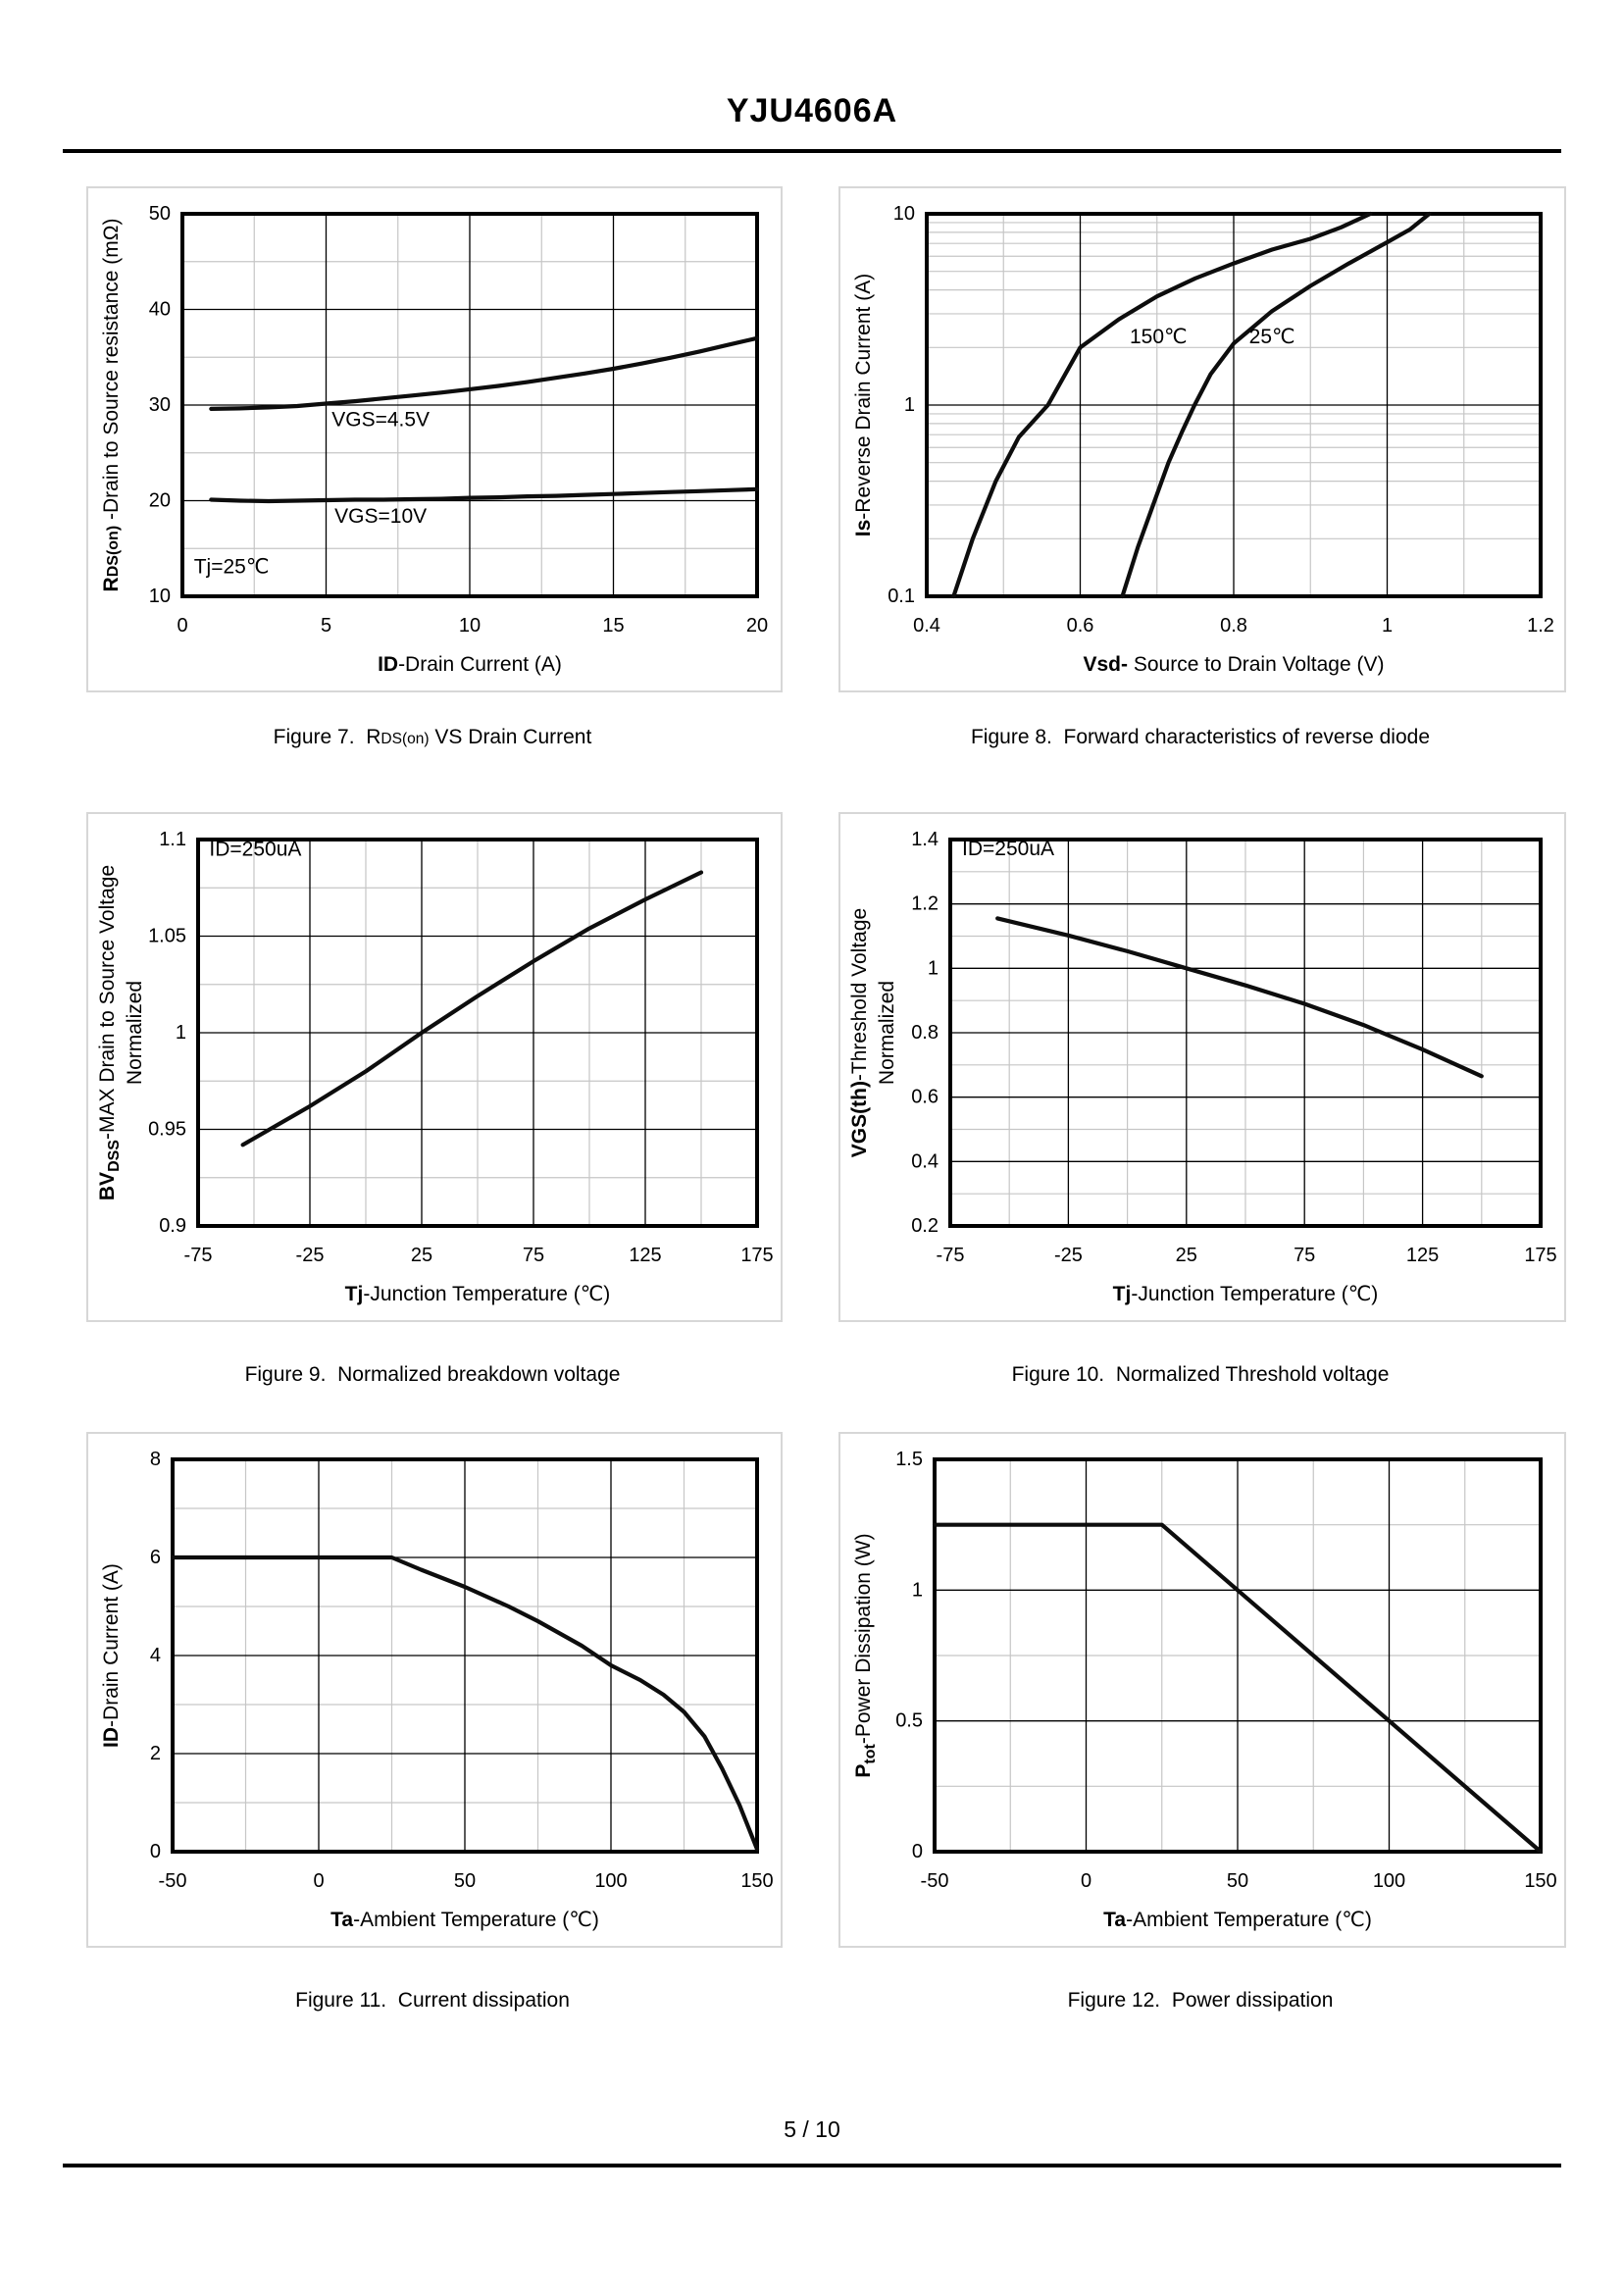  I want to click on svg-text: 1.4, so click(925, 839).